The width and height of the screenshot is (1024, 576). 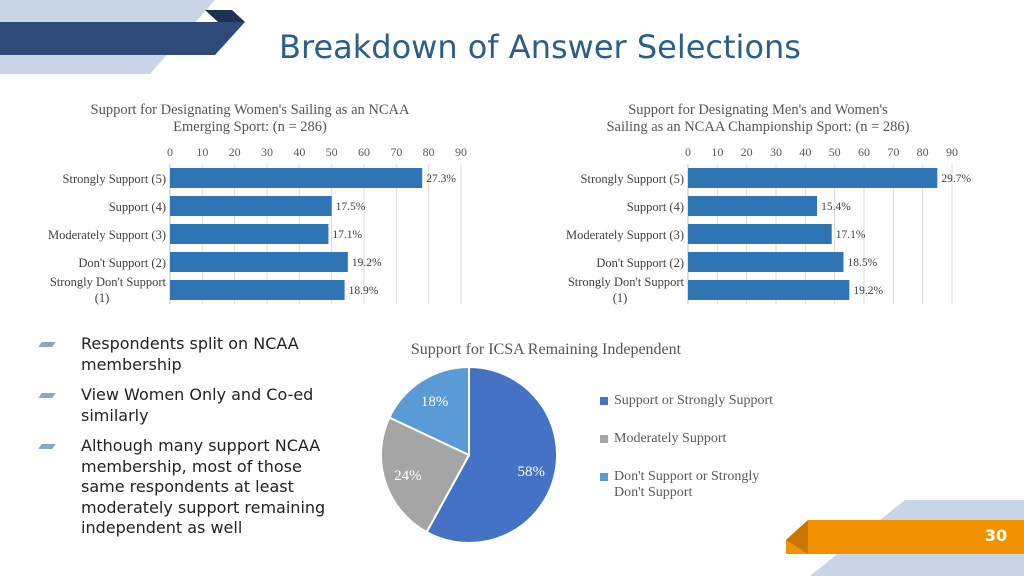 I want to click on bar-data-label: 15.4%, so click(x=836, y=207).